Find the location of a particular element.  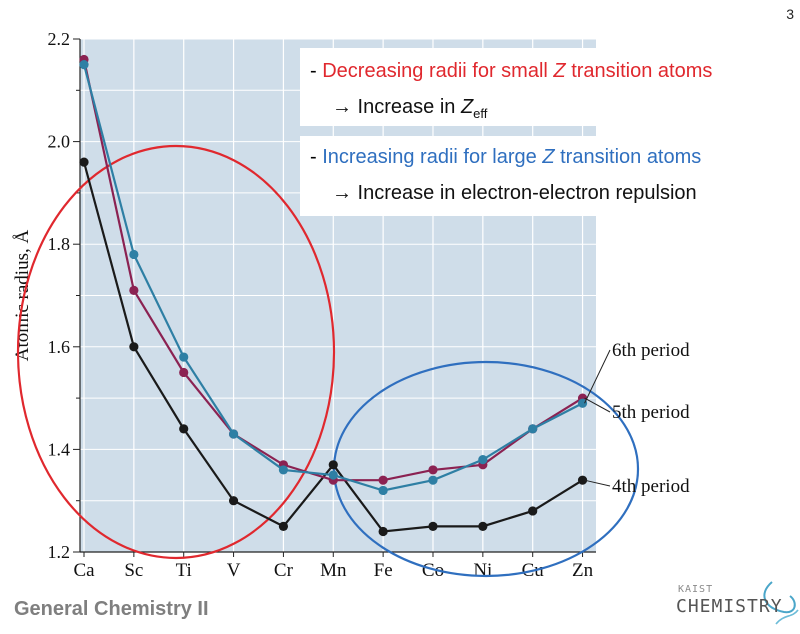

kaist-chemistry-logo: KAIST CHEMISTRY is located at coordinates (736, 602).